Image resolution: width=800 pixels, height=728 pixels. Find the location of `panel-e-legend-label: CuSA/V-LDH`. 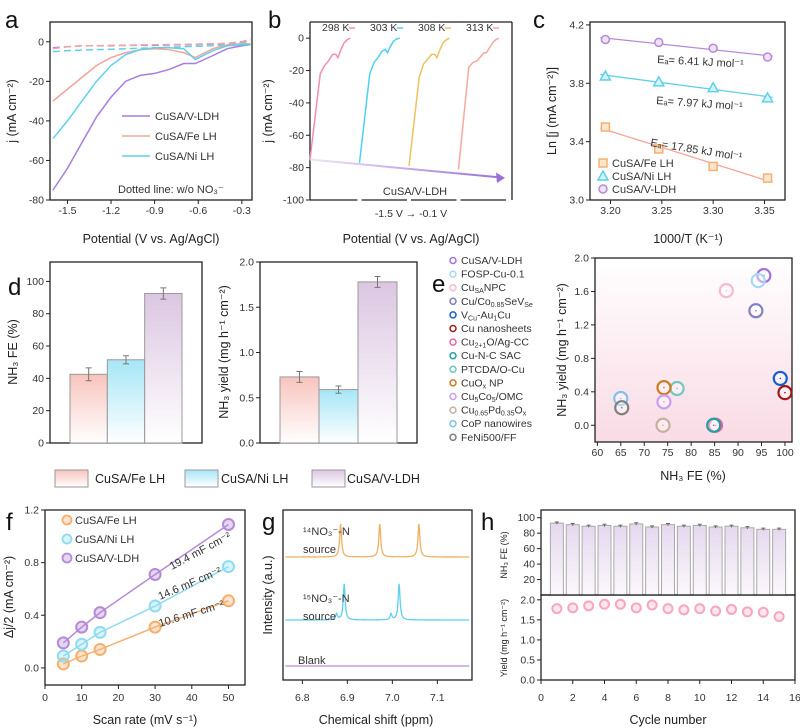

panel-e-legend-label: CuSA/V-LDH is located at coordinates (491, 261).